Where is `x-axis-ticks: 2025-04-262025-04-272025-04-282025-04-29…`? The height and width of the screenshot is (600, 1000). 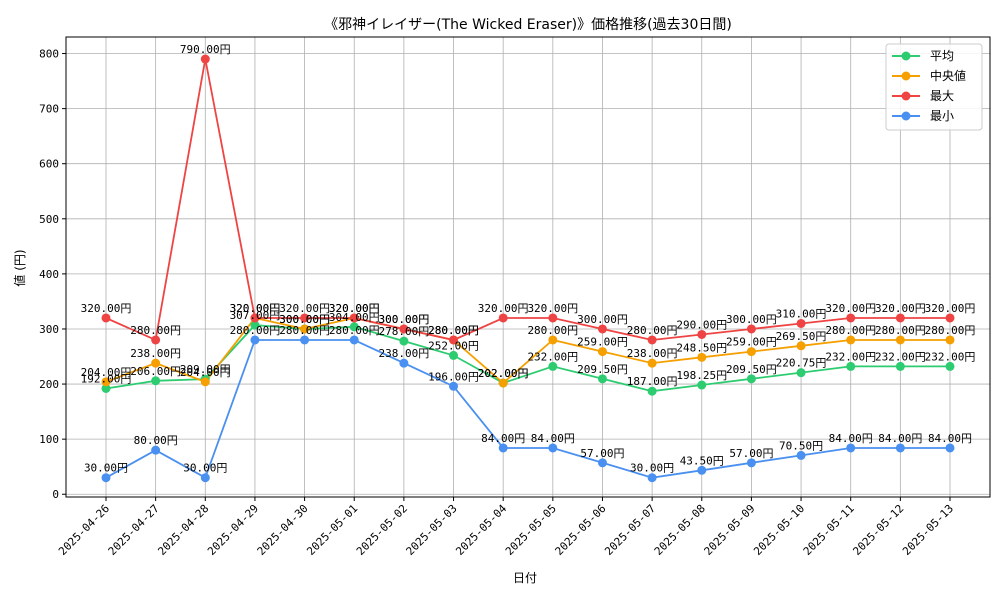 x-axis-ticks: 2025-04-262025-04-272025-04-282025-04-29… is located at coordinates (506, 527).